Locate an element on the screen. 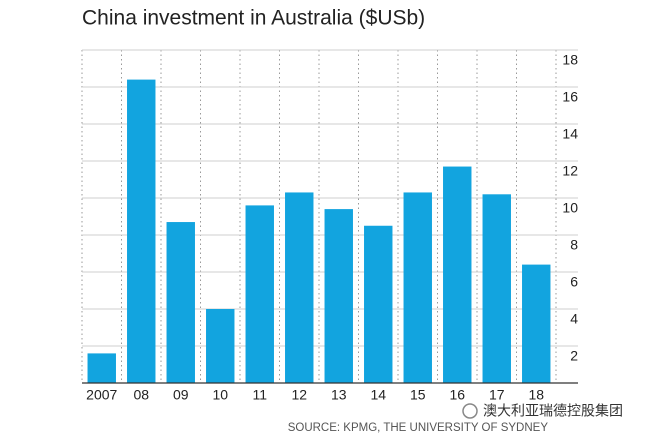  x-tick-label: 16 is located at coordinates (457, 395).